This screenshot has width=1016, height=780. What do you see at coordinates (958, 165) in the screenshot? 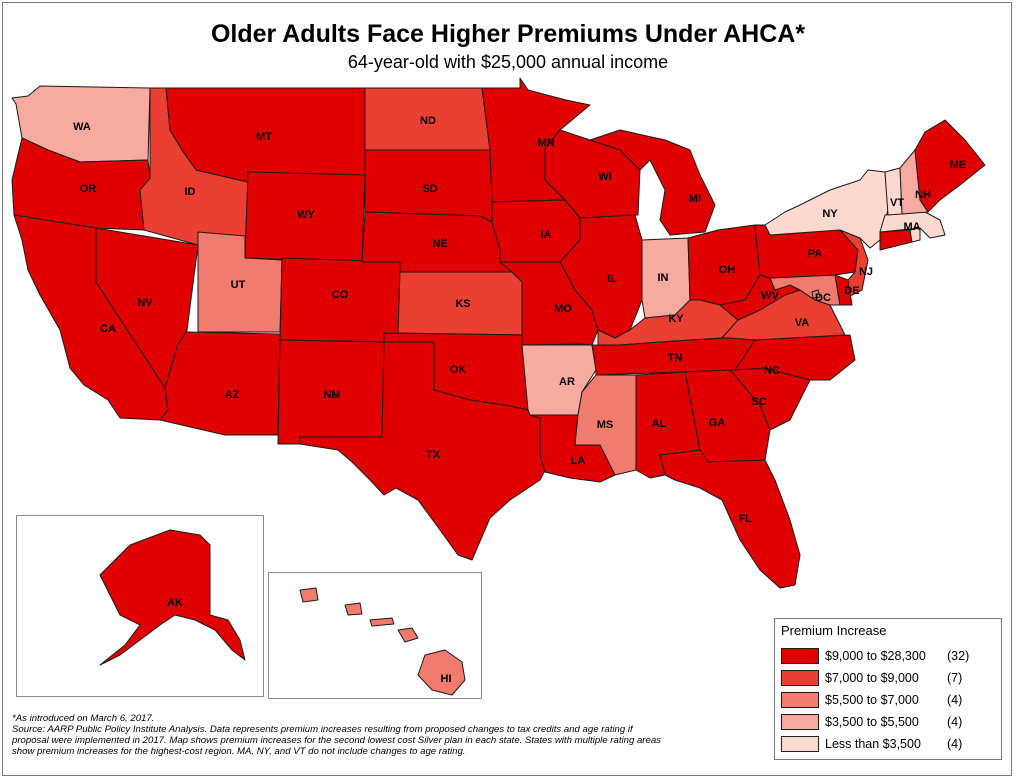
I see `label-ME: ME` at bounding box center [958, 165].